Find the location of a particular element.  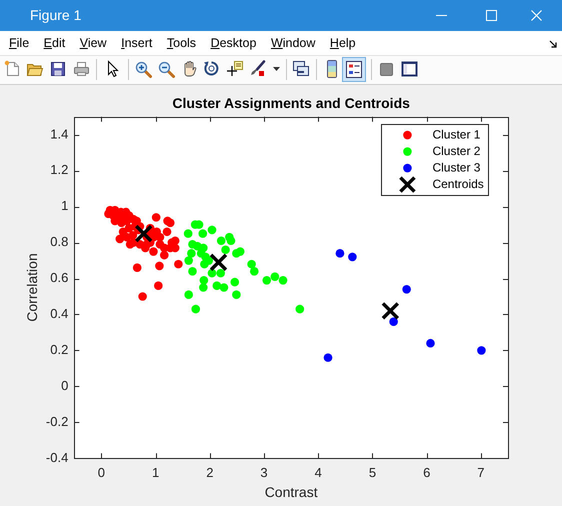

y-tick-label: -0.4 is located at coordinates (57, 457).